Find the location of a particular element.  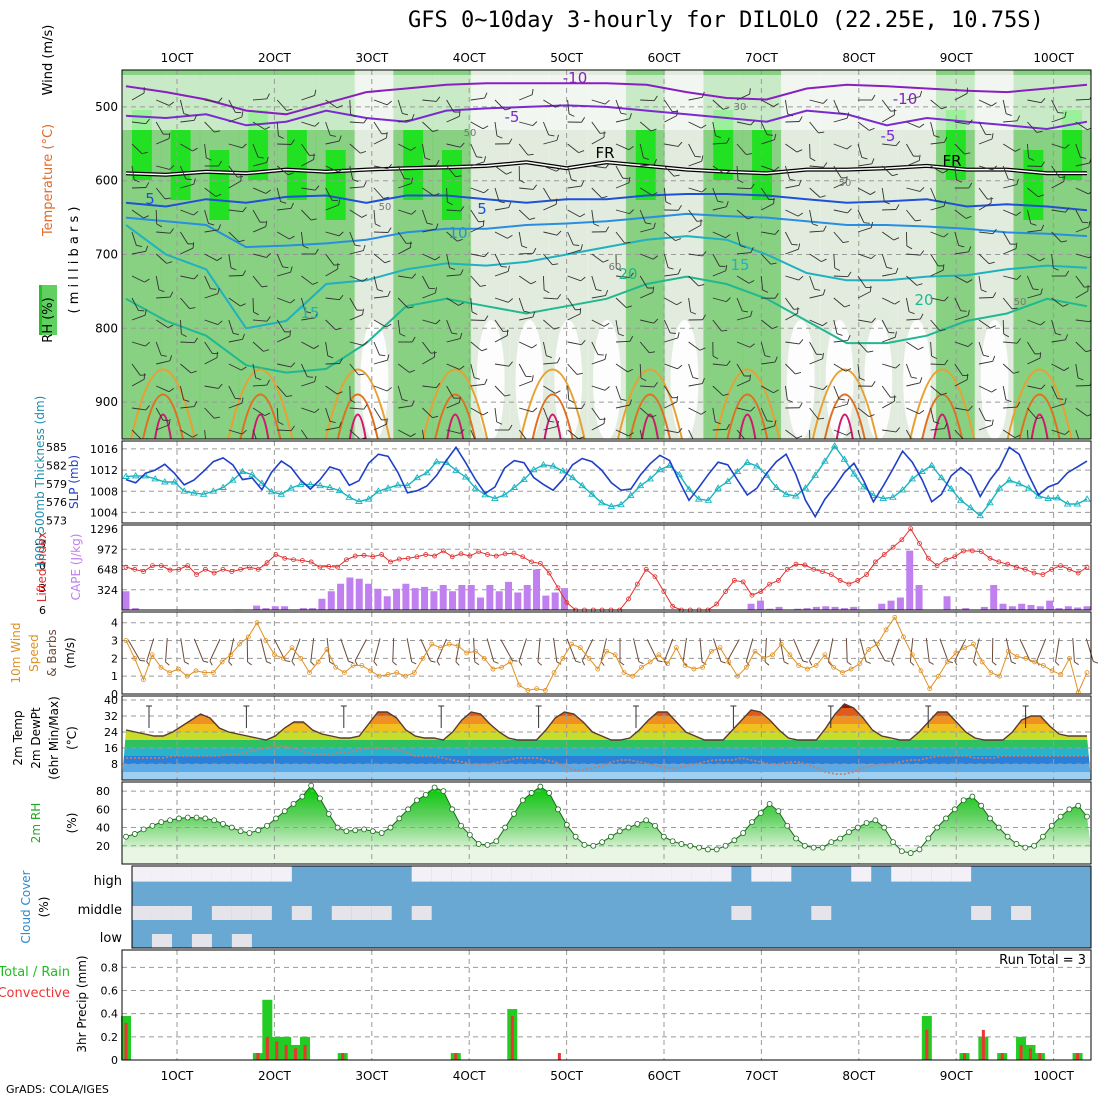

temperature-grid is located at coordinates (606, 738).